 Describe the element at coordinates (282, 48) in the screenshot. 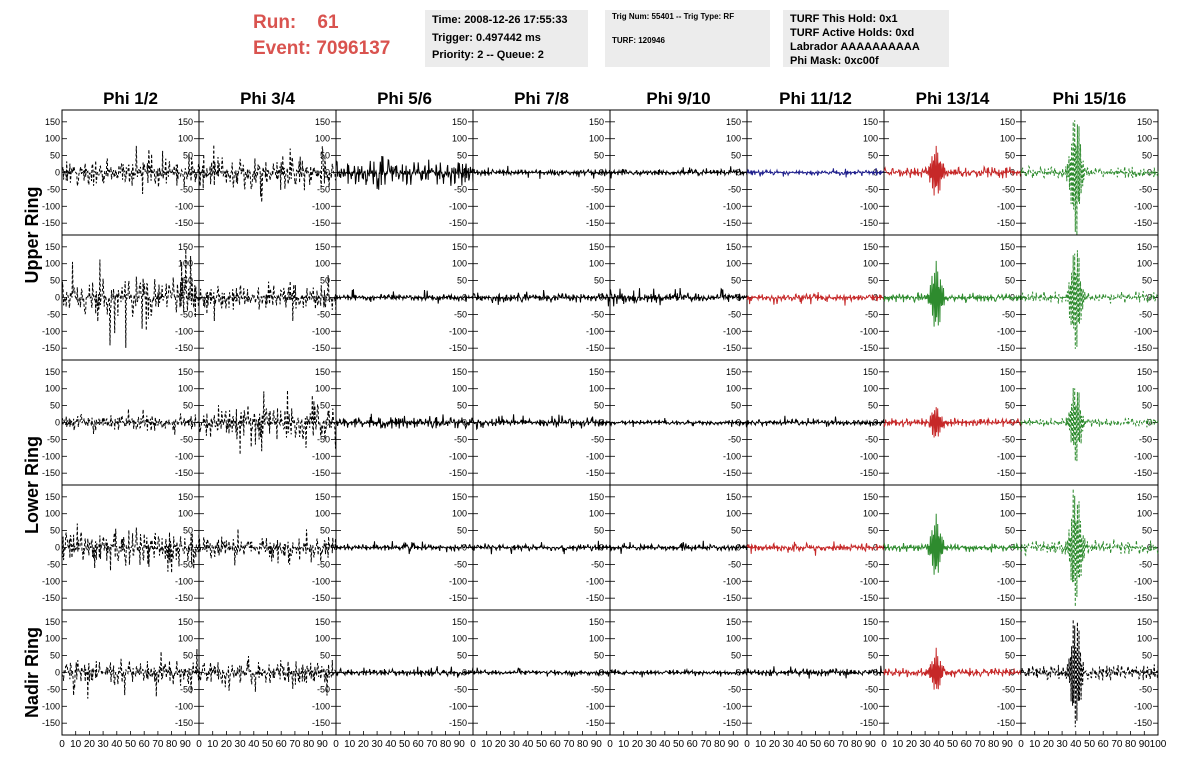

I see `event-label: Event:` at that location.